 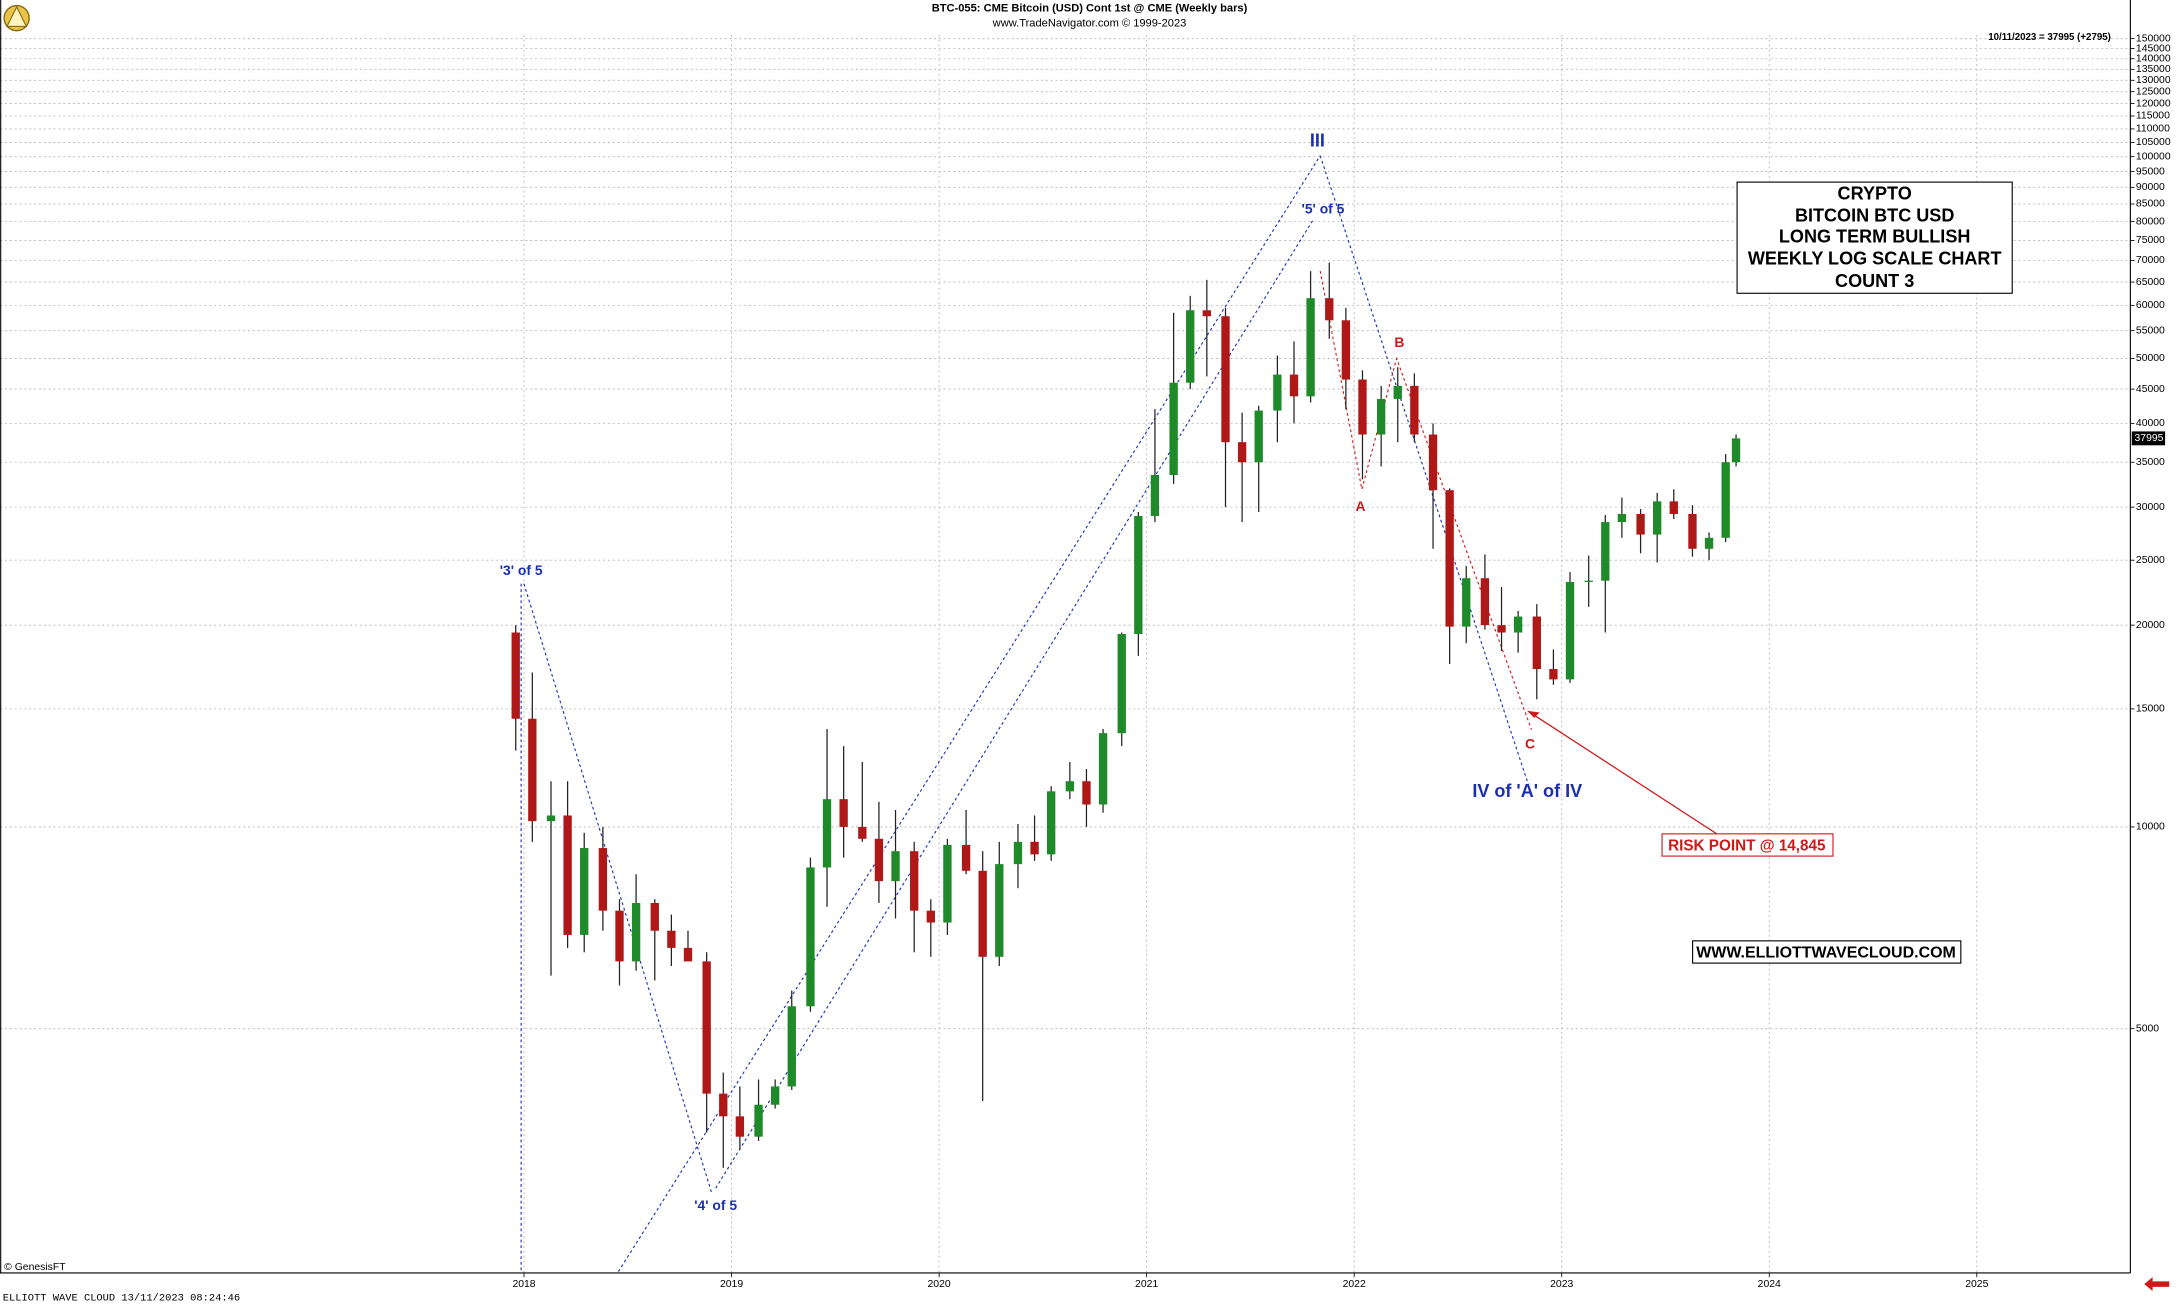 I want to click on x-tick-label: 2024, so click(x=1769, y=1284).